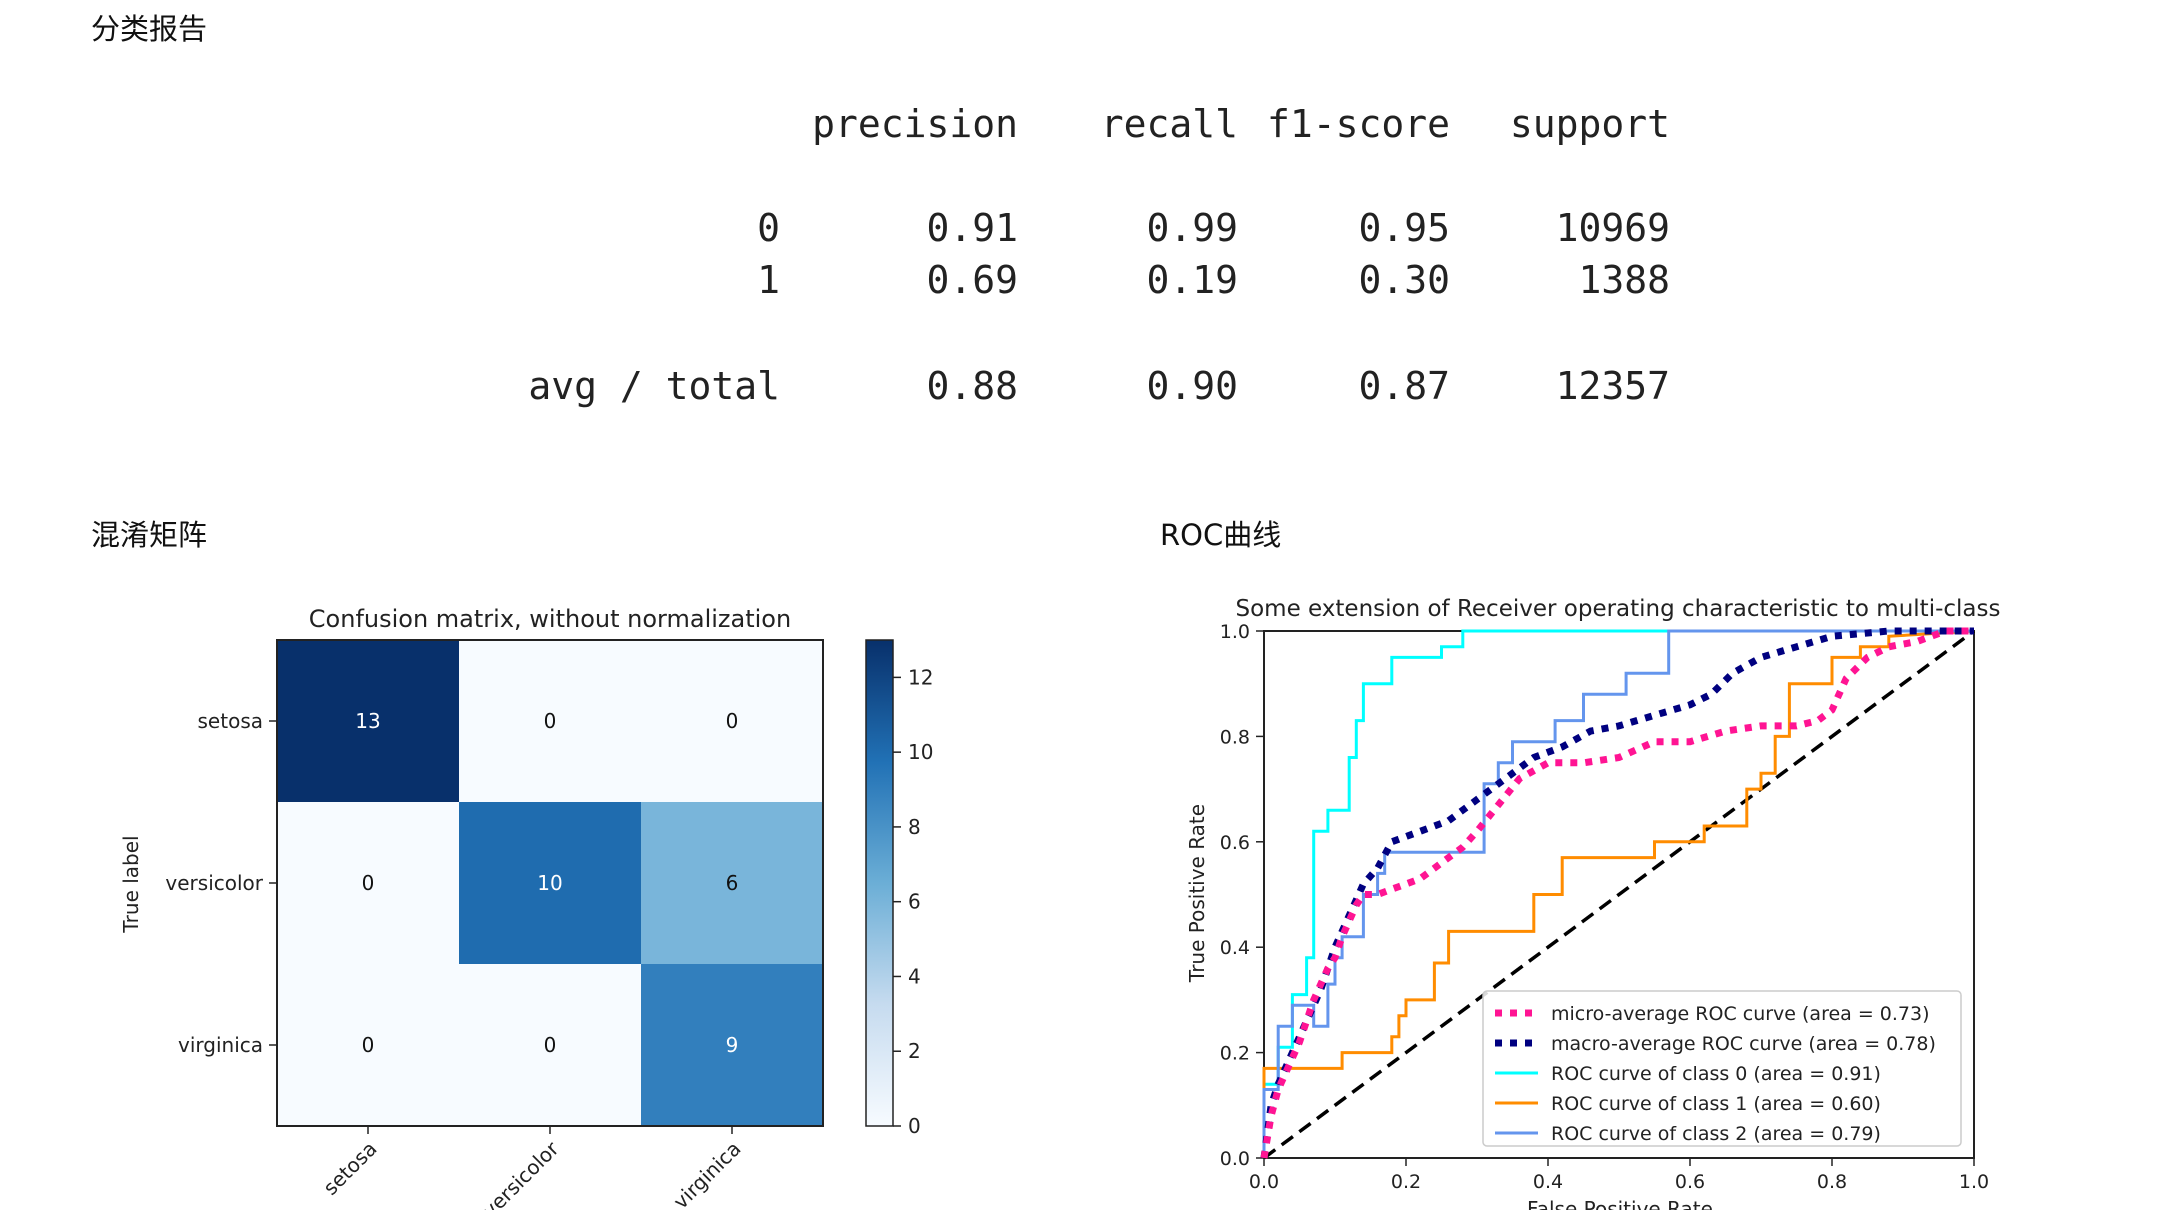 The image size is (2180, 1210). What do you see at coordinates (920, 677) in the screenshot?
I see `cm-colorbar-tick-label: 12` at bounding box center [920, 677].